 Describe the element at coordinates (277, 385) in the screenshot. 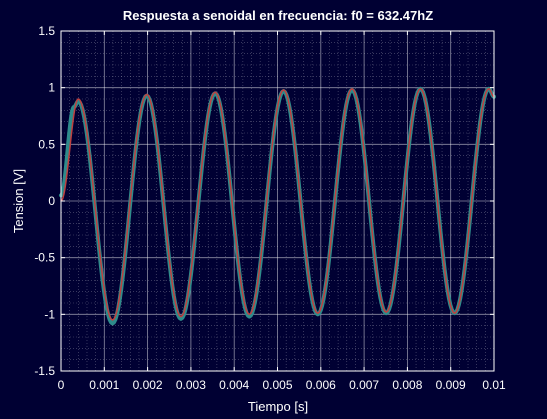

I see `x-tick-label: 0.005` at that location.